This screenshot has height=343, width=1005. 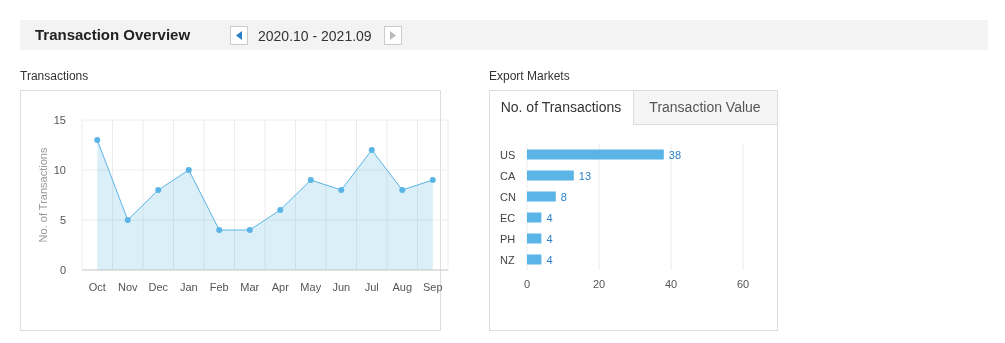 What do you see at coordinates (128, 287) in the screenshot?
I see `x-tick-label: Nov` at bounding box center [128, 287].